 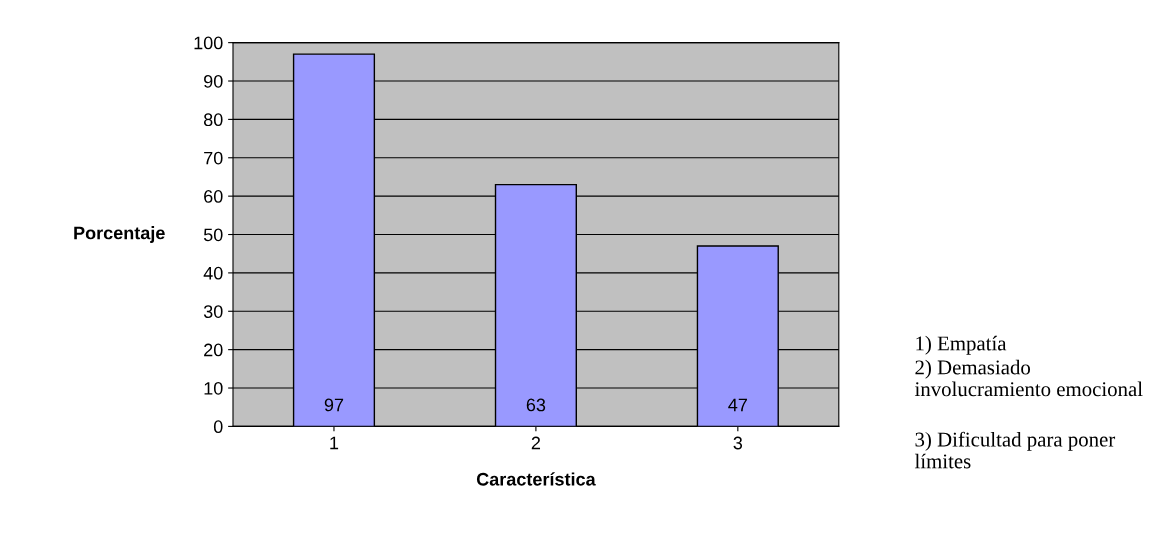 I want to click on data-label: 47, so click(x=737, y=405).